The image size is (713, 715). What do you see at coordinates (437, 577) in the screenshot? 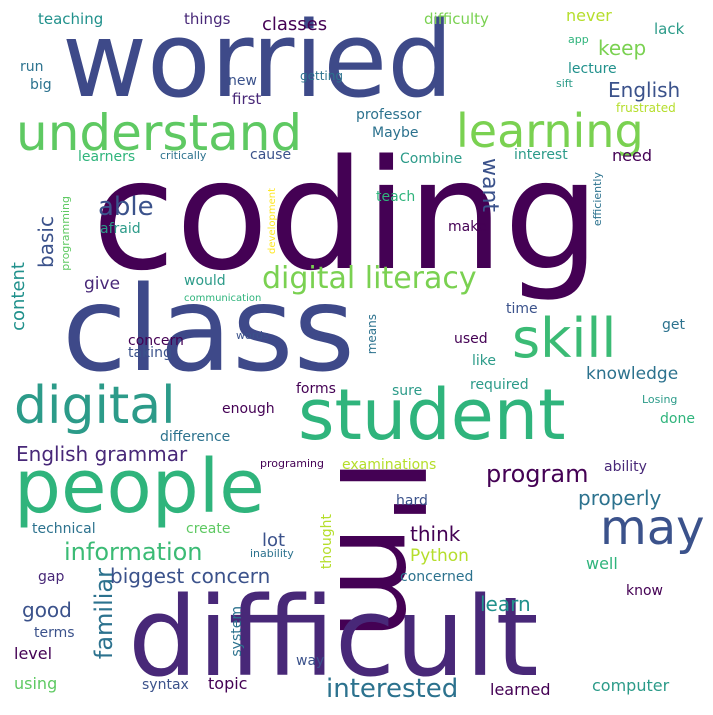
I see `word-concerned: concerned` at bounding box center [437, 577].